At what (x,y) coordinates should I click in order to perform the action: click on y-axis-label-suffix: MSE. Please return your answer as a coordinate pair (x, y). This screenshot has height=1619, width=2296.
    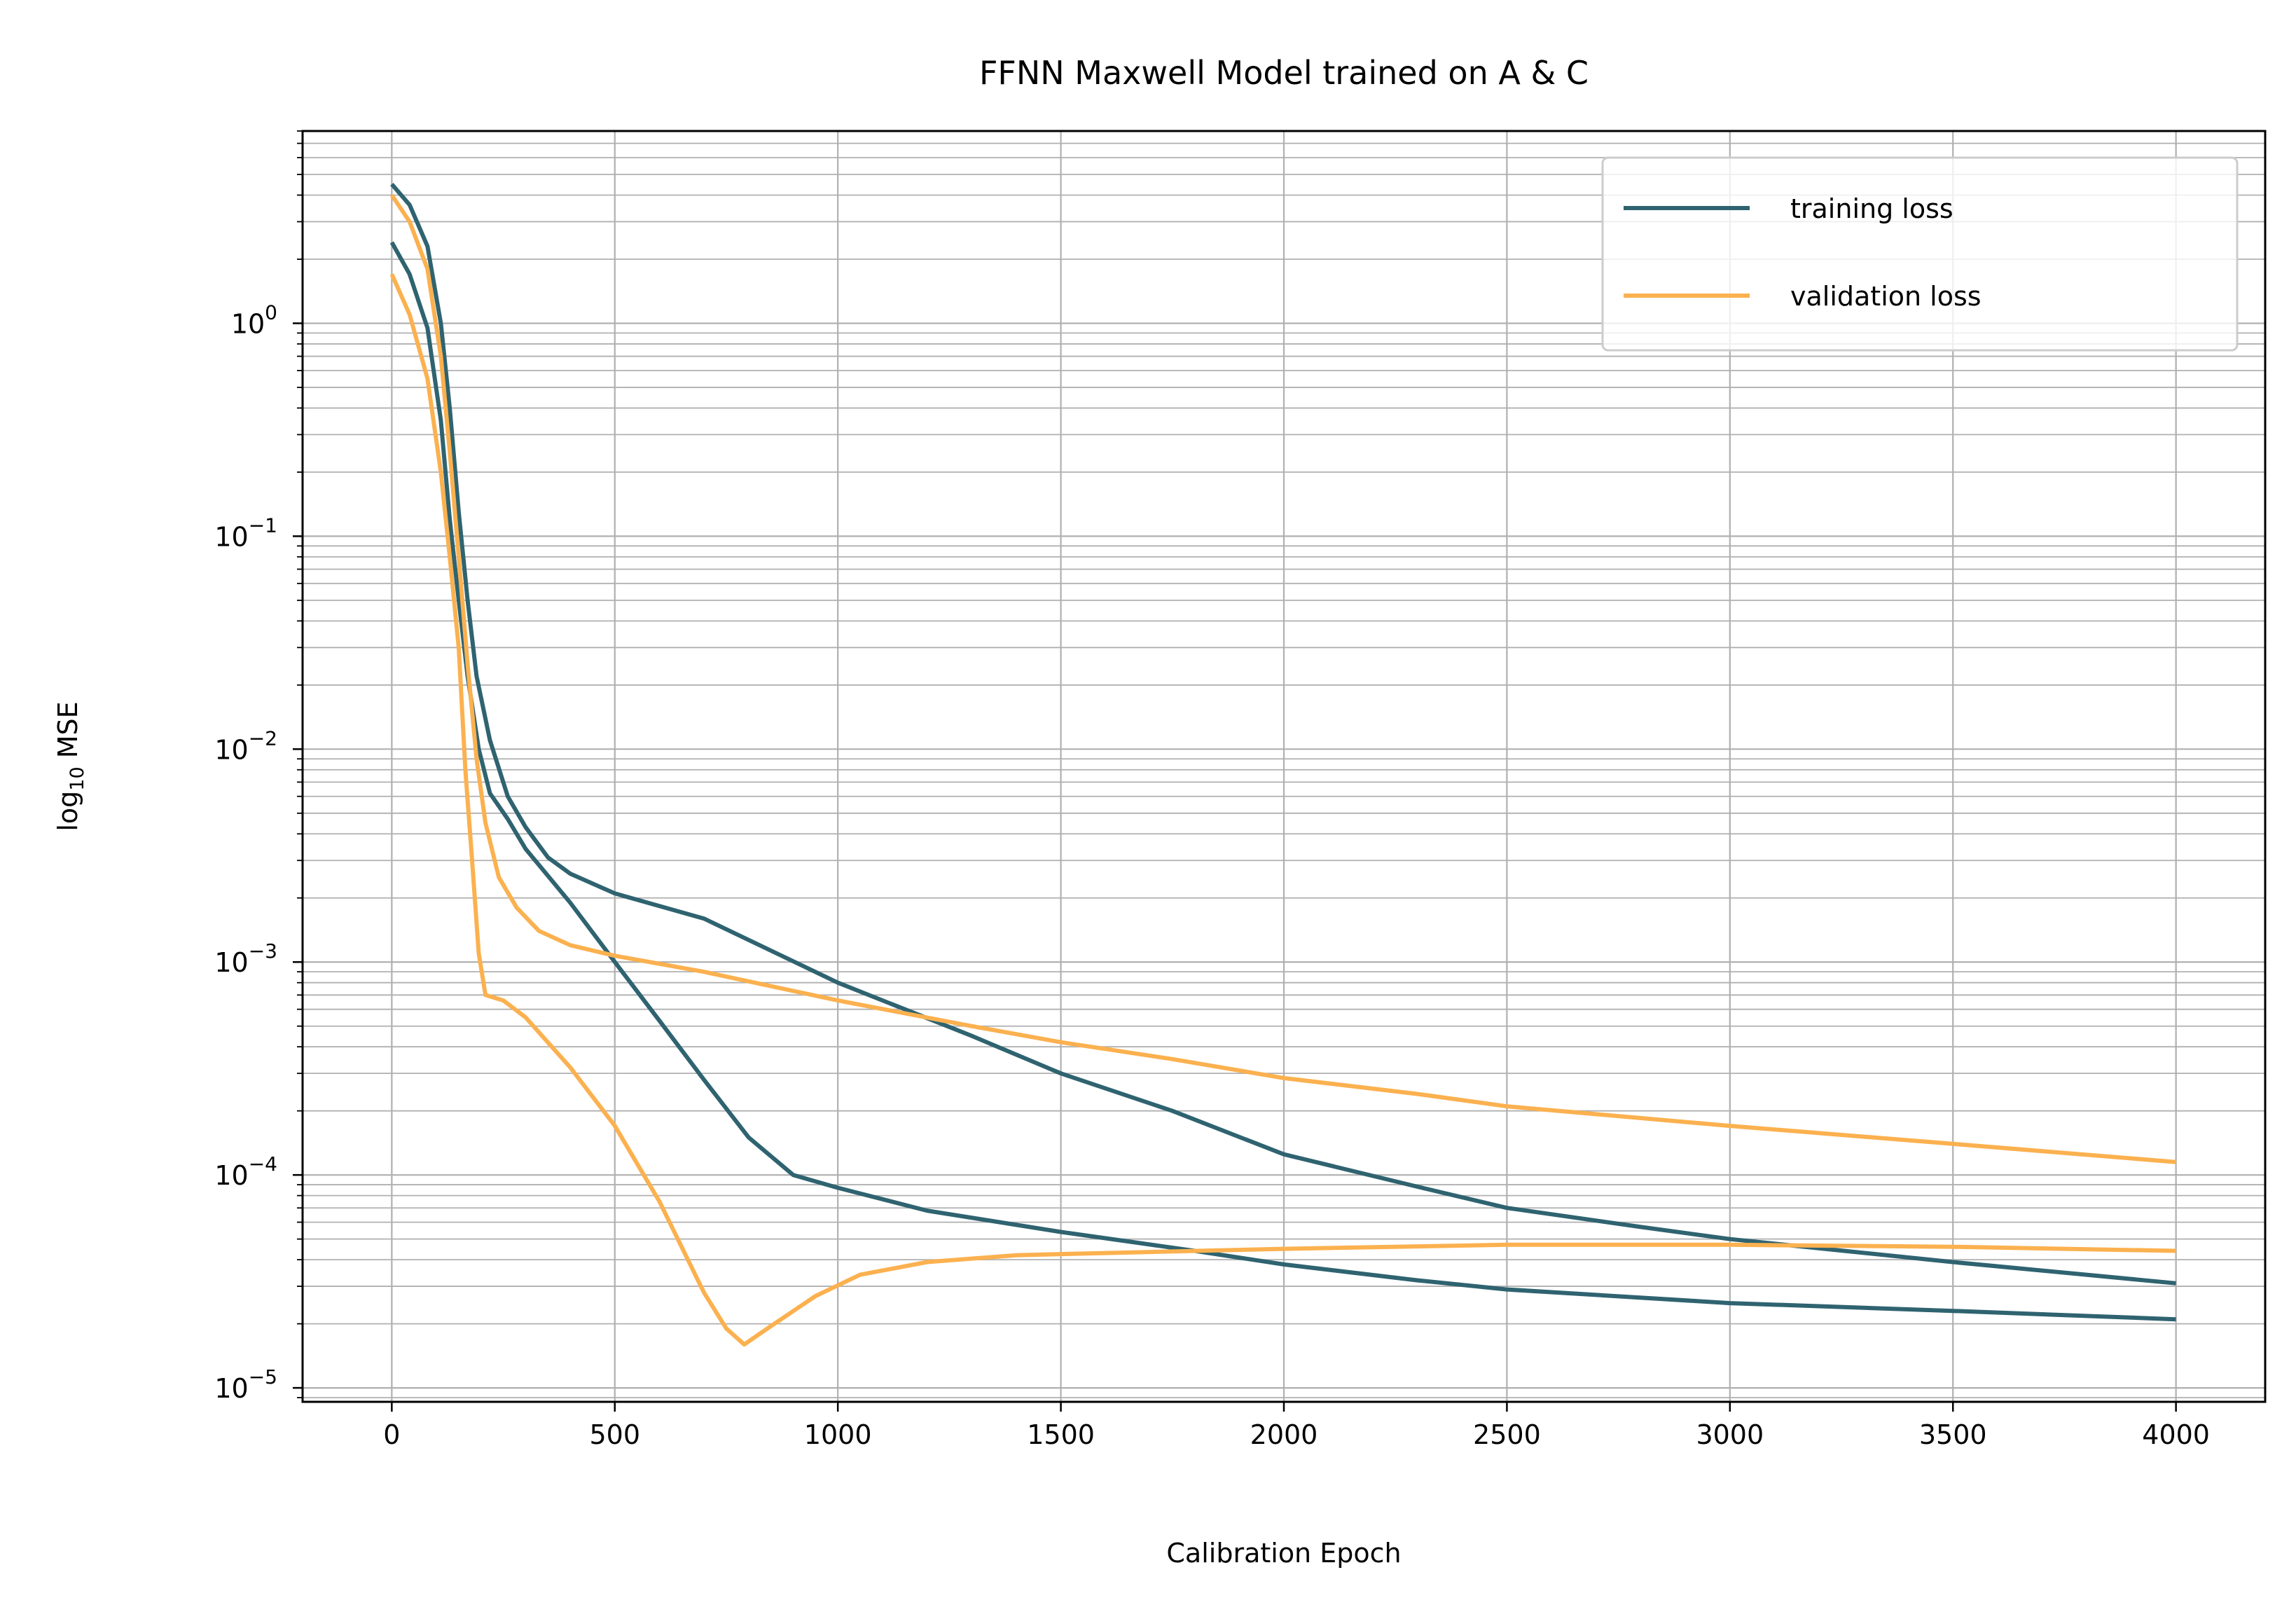
    Looking at the image, I should click on (68, 733).